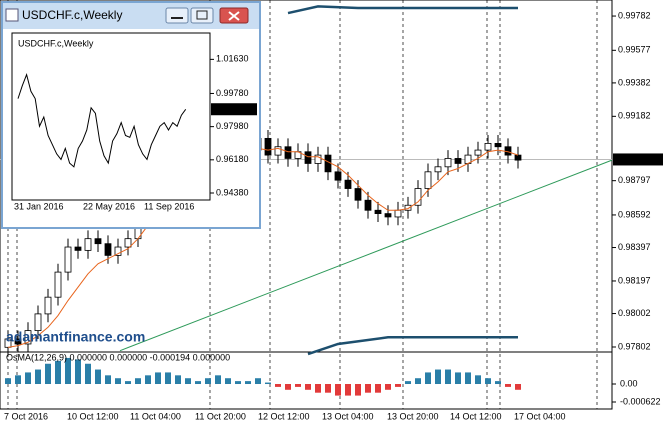 This screenshot has width=665, height=425. What do you see at coordinates (634, 15) in the screenshot?
I see `price-tick-label: 0.99782` at bounding box center [634, 15].